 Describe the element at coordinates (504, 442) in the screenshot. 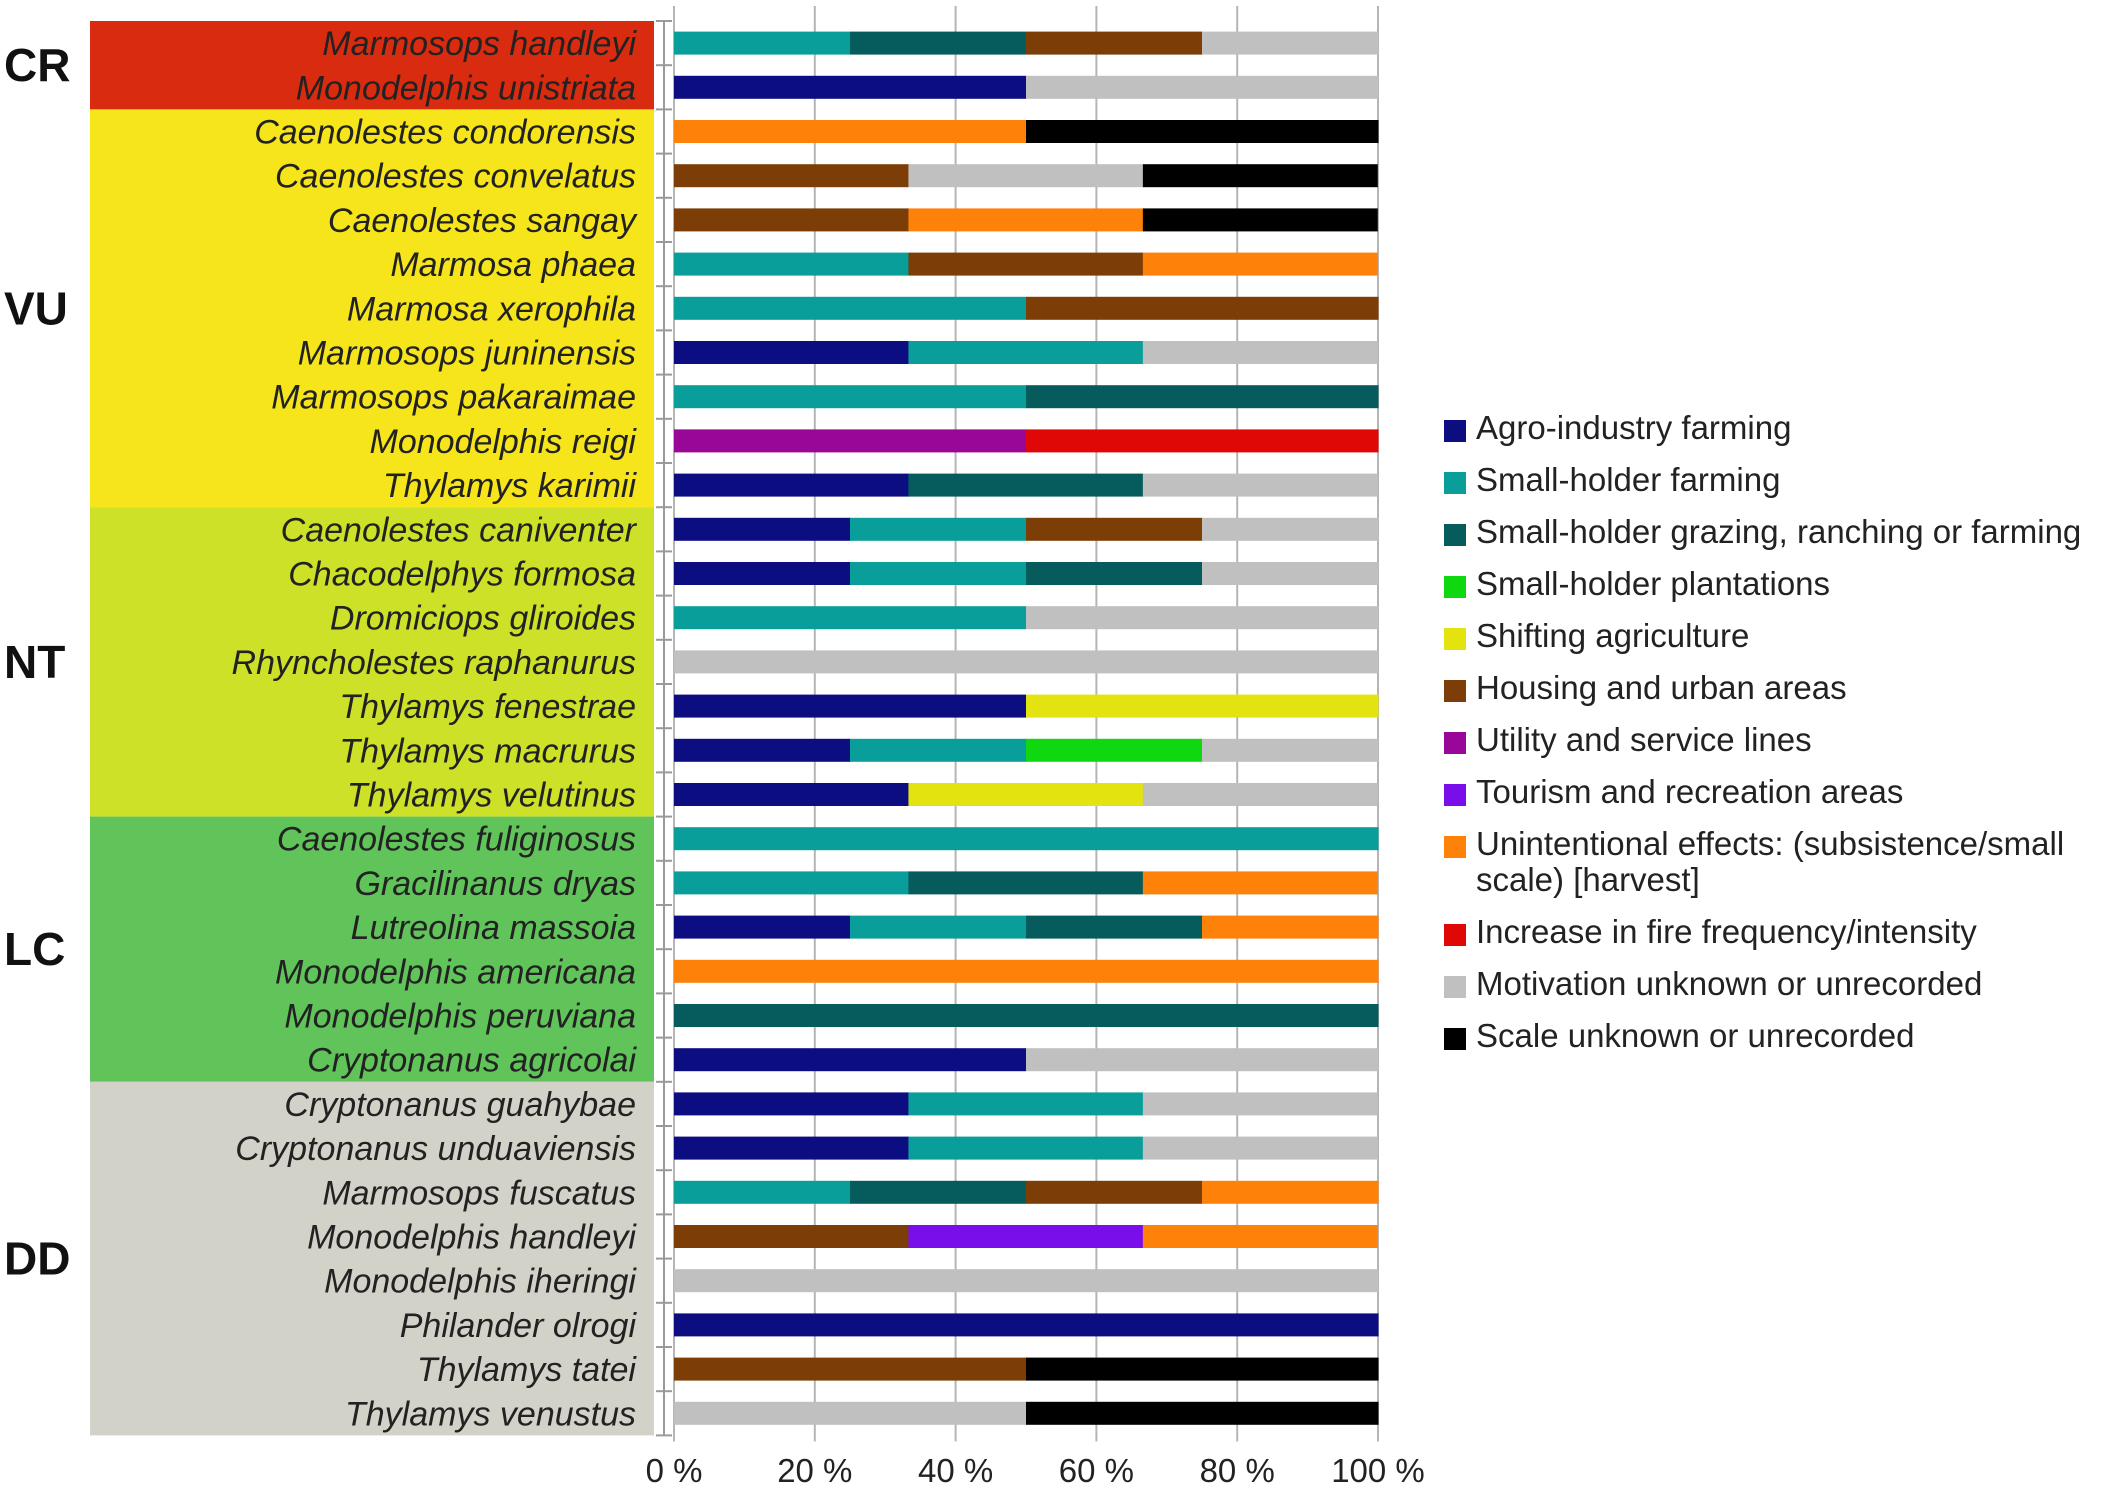

I see `species-label: Monodelphis reigi` at that location.